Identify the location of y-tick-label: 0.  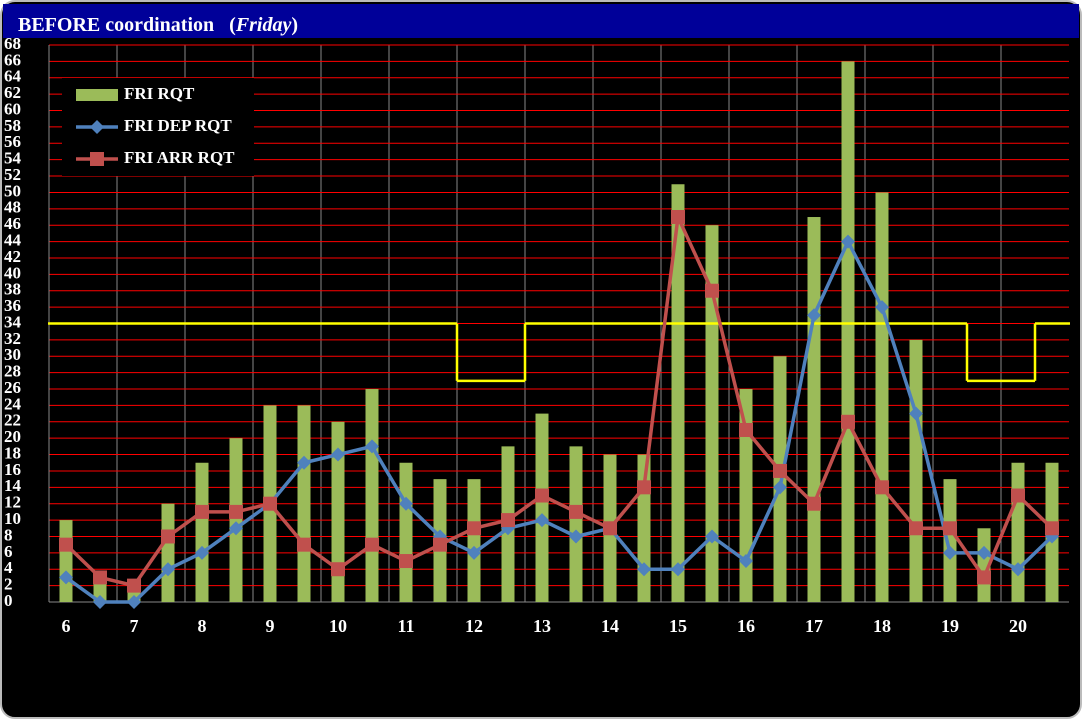
(8, 600).